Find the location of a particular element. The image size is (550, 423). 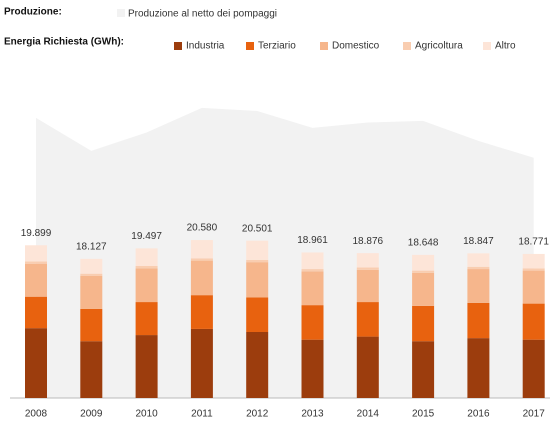

legend-label: Domestico is located at coordinates (356, 46).